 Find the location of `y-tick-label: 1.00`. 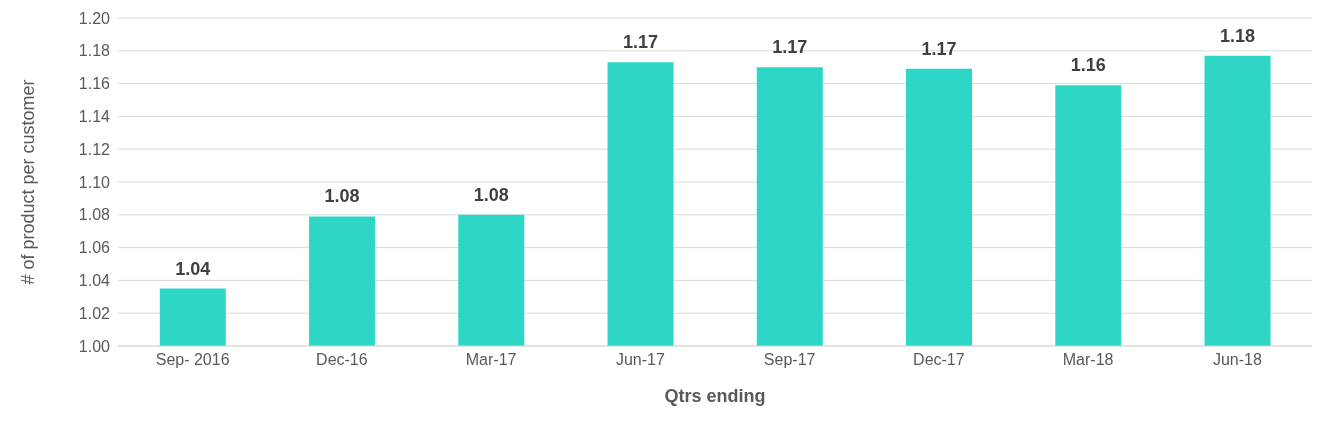

y-tick-label: 1.00 is located at coordinates (94, 346).